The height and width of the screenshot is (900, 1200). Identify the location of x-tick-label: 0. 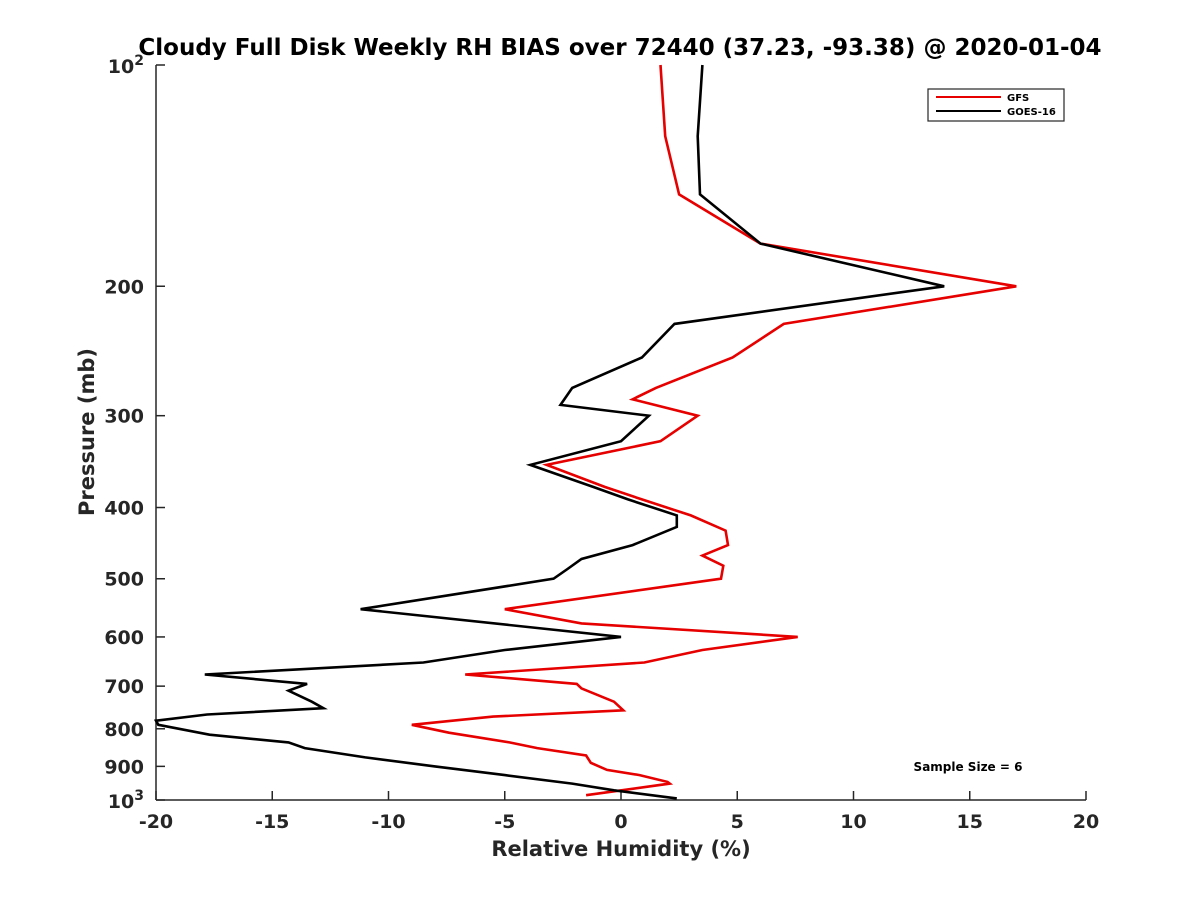
(620, 822).